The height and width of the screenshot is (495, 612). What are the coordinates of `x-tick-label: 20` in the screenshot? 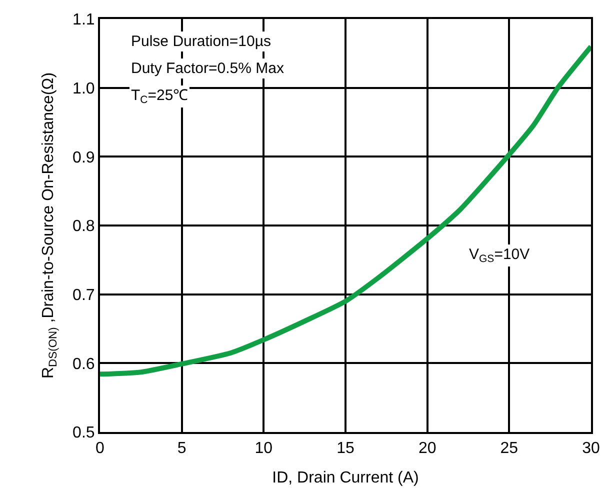 It's located at (427, 449).